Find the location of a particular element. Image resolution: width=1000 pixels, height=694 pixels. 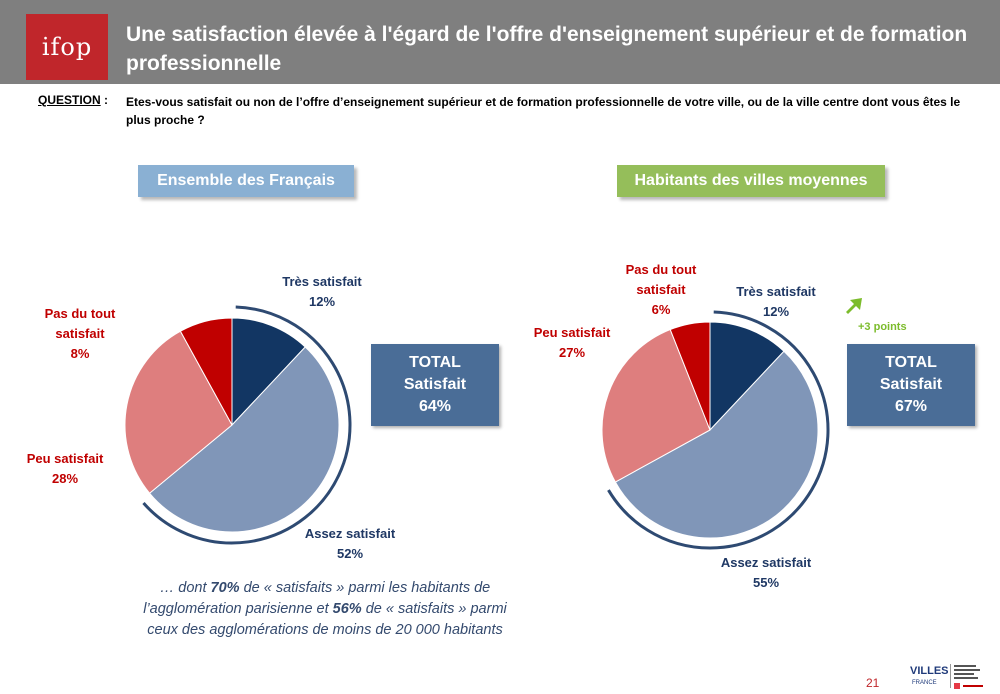

villes-de-france-logo: VILLES FRANCE is located at coordinates (946, 676).